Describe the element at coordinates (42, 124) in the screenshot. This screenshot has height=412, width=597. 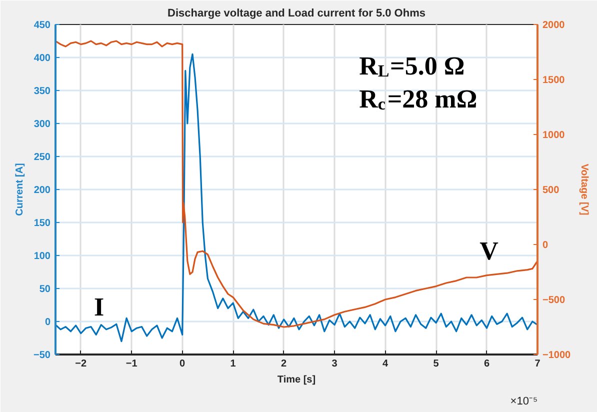
I see `y-tick-label: 300` at that location.